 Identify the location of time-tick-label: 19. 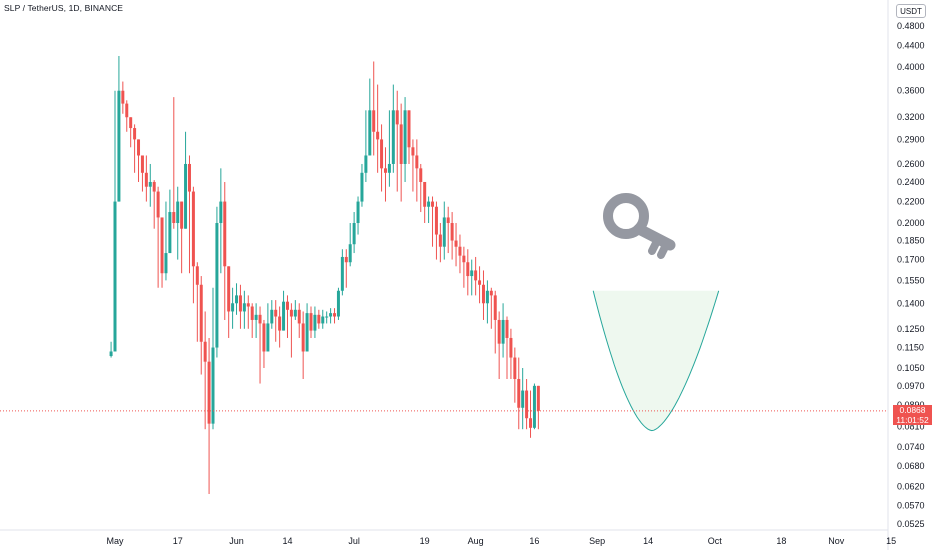
(425, 541).